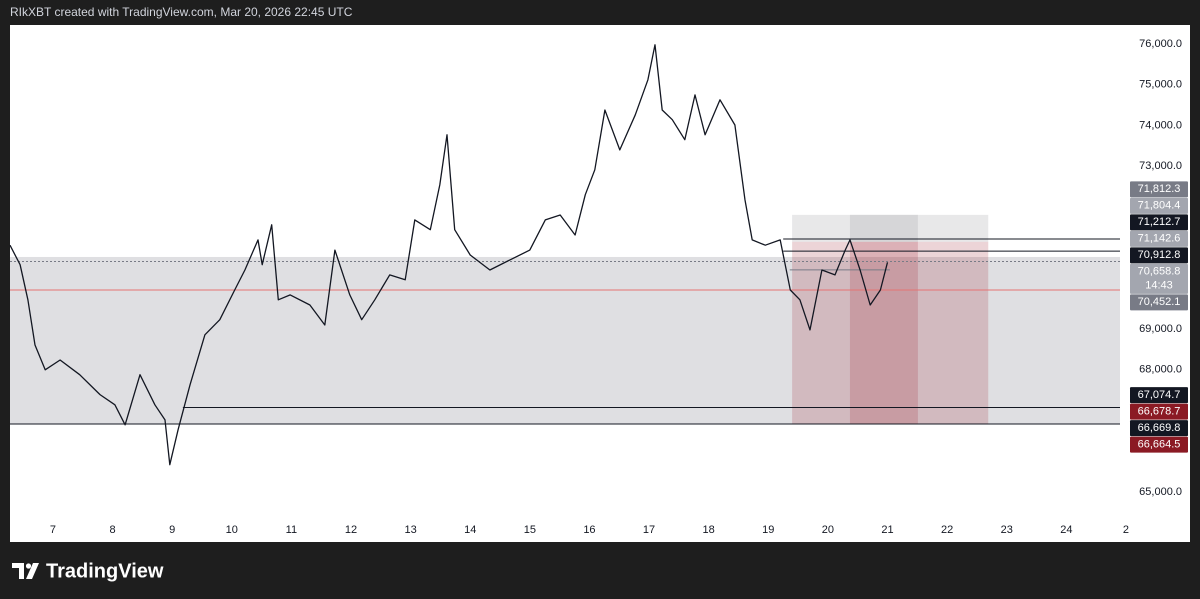  I want to click on price-badge-label: 70,658.8, so click(1159, 272).